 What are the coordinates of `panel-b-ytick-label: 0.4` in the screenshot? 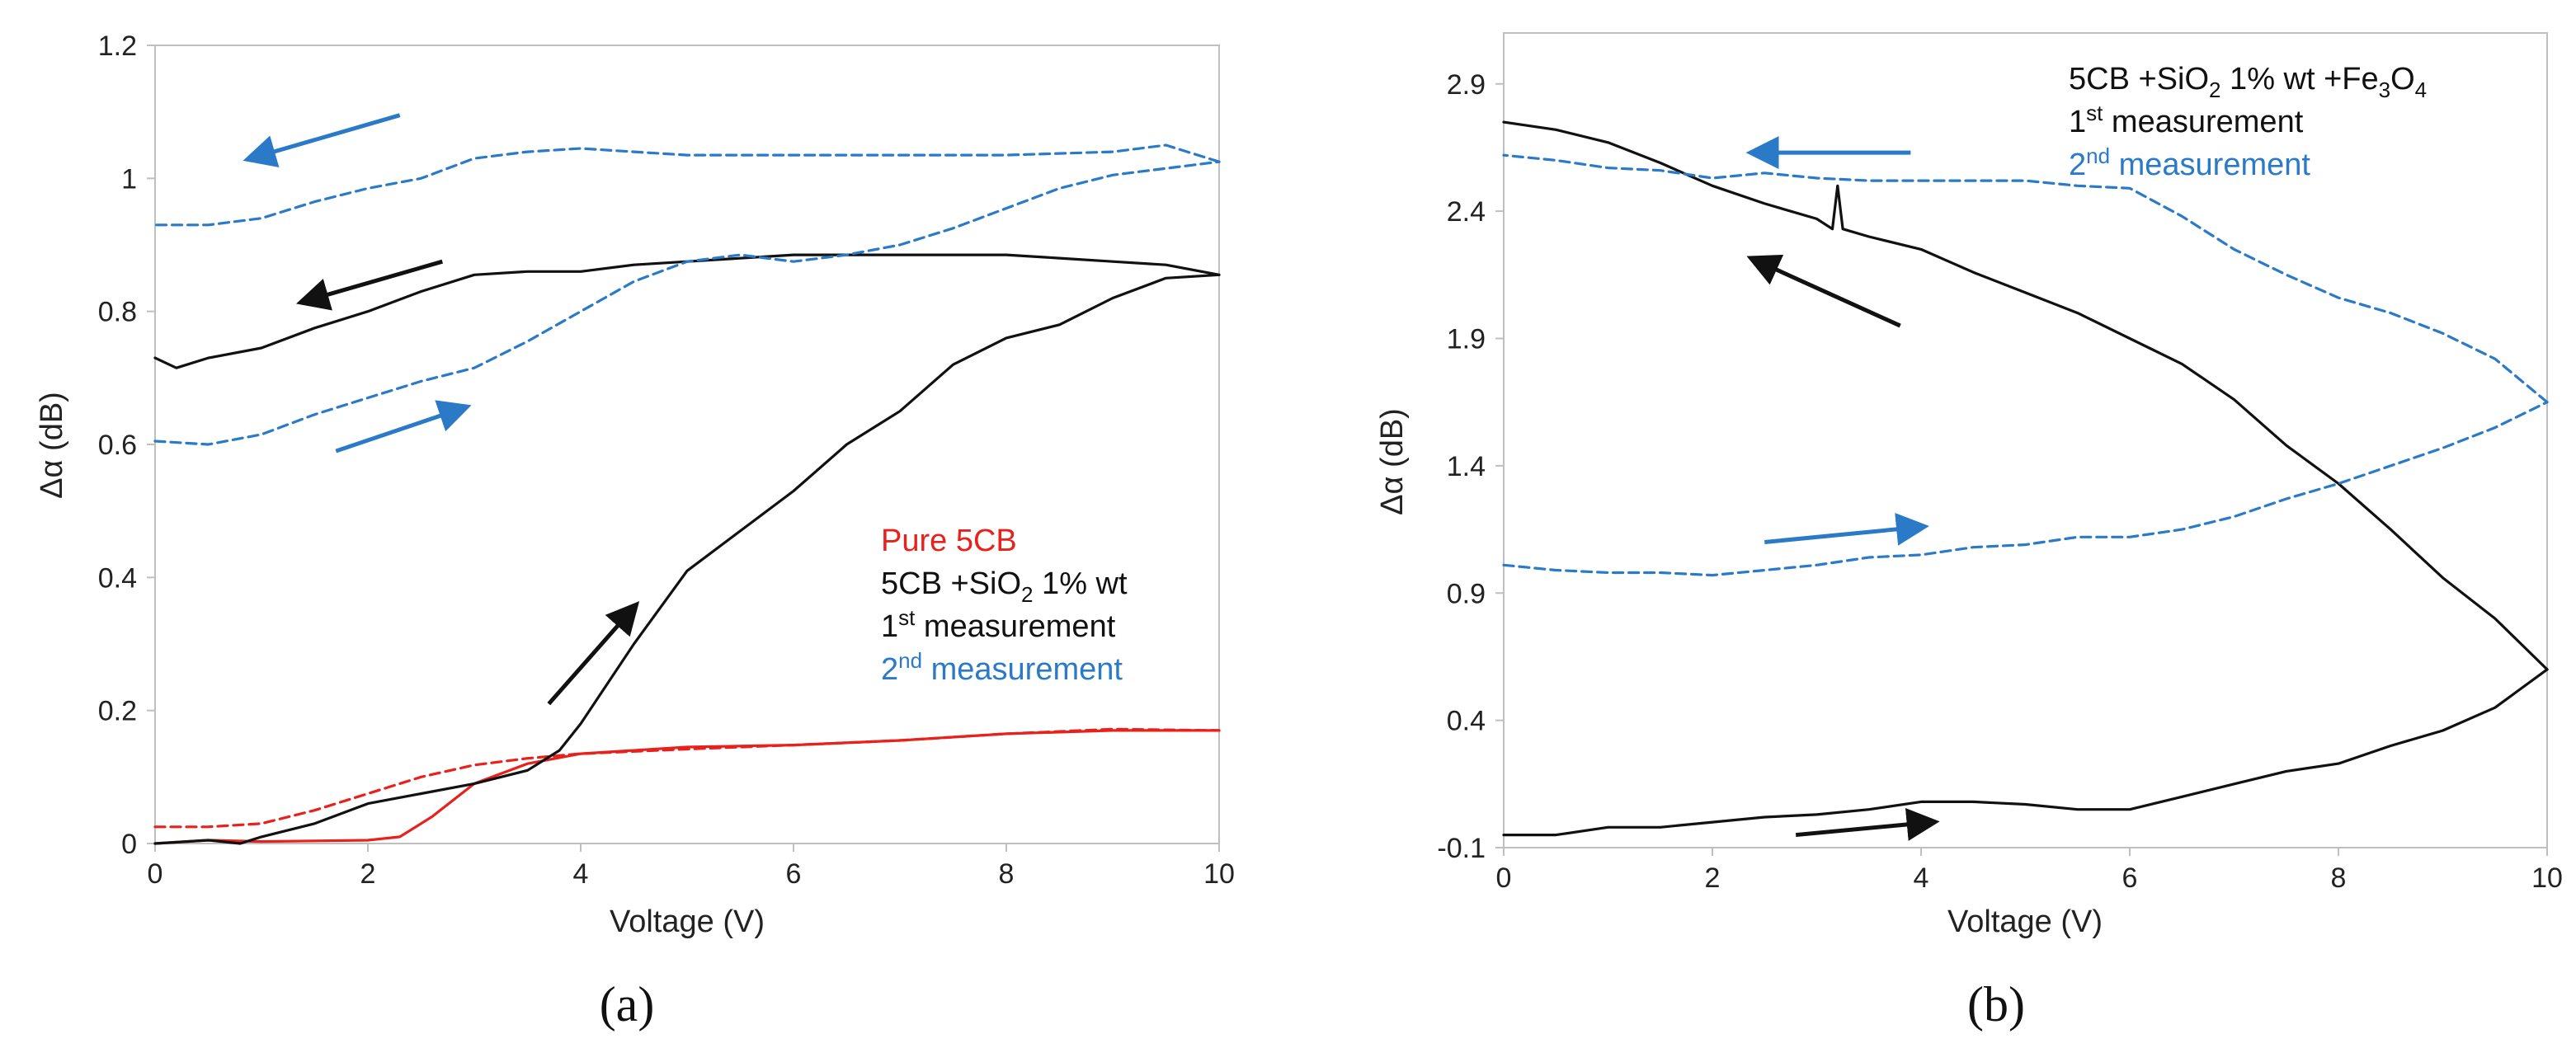 It's located at (1466, 721).